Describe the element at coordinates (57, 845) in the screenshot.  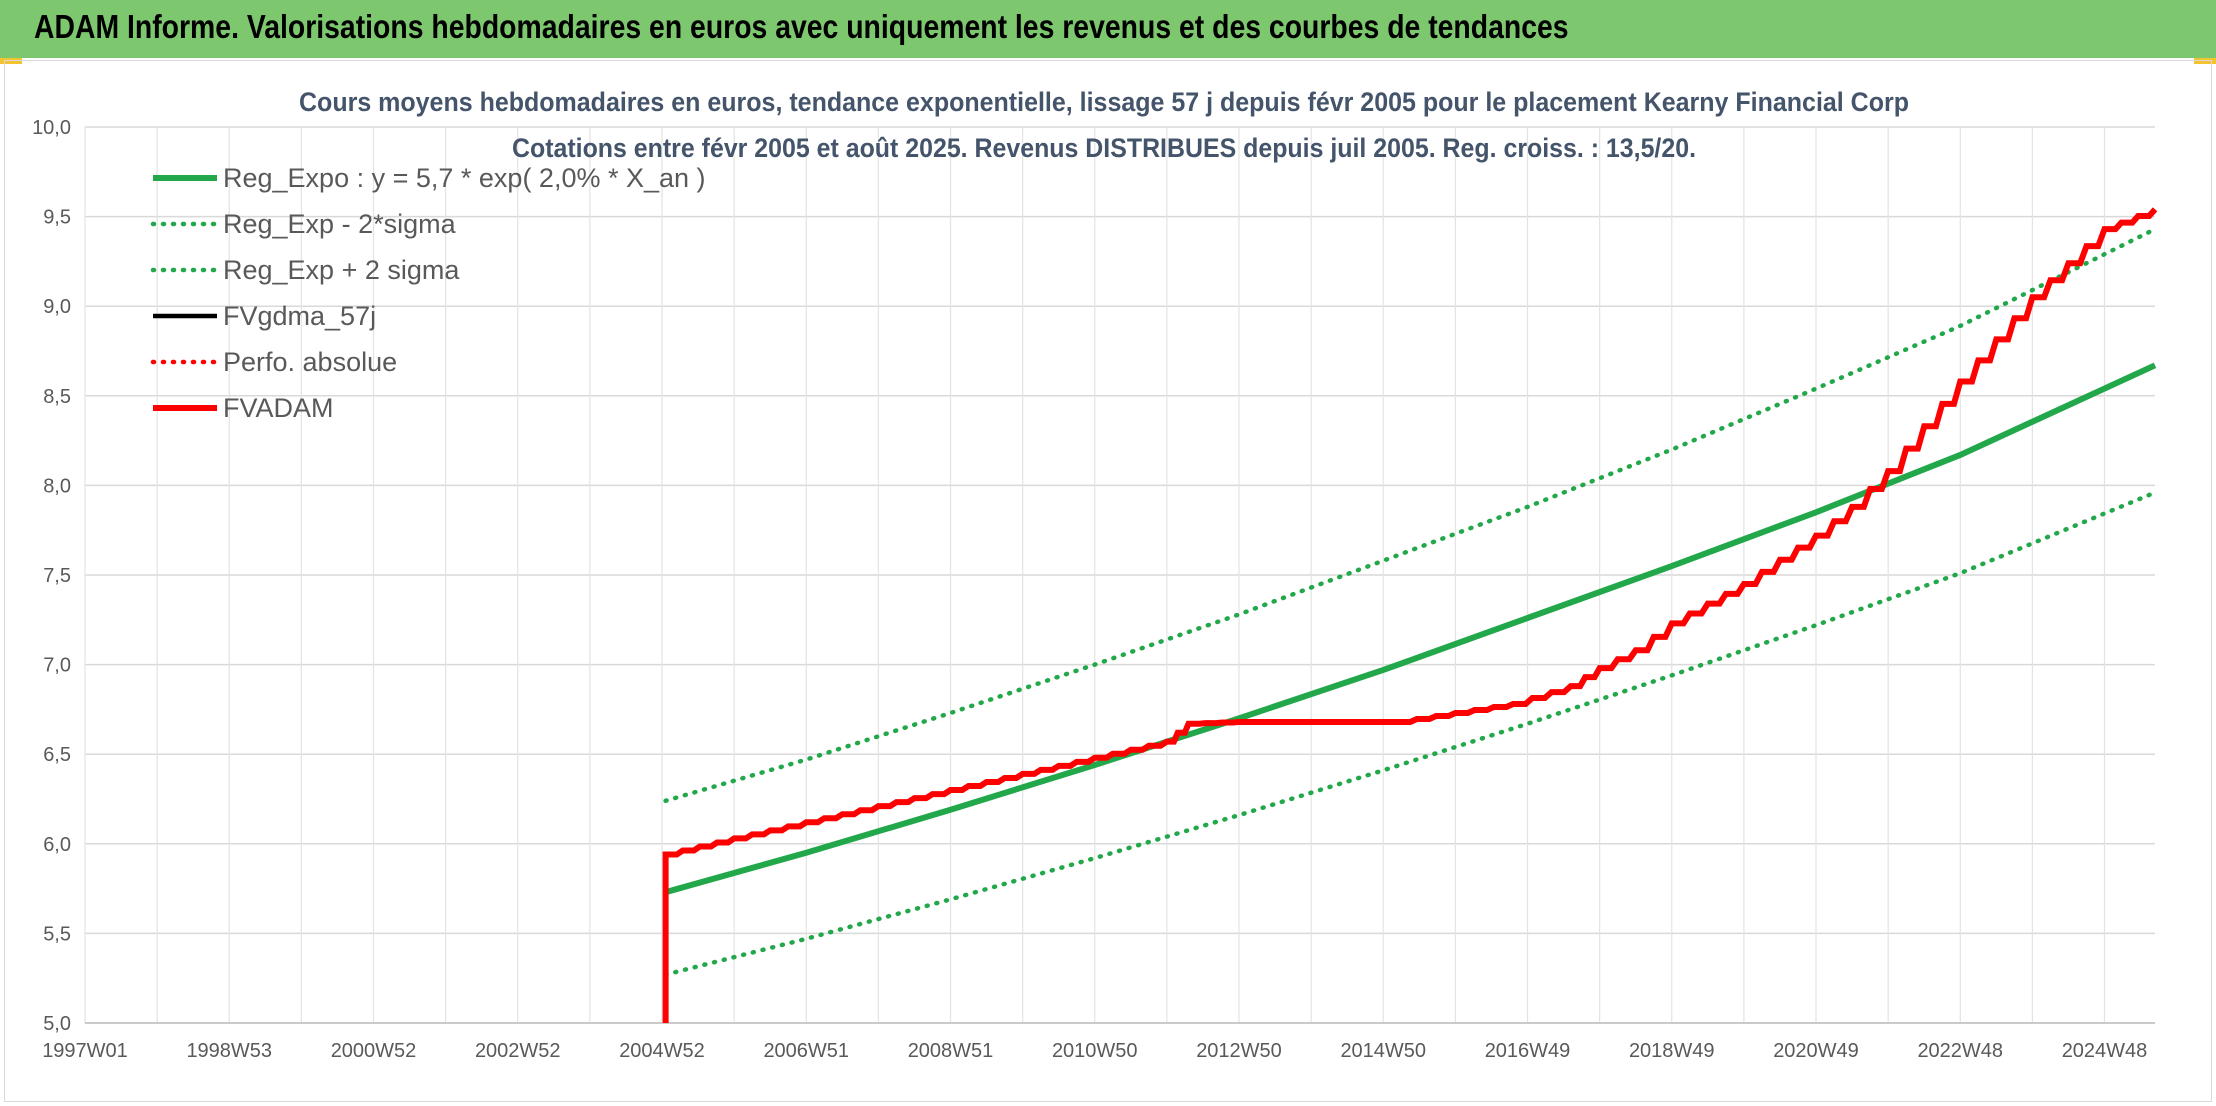
I see `y-tick-label: 6,0` at that location.